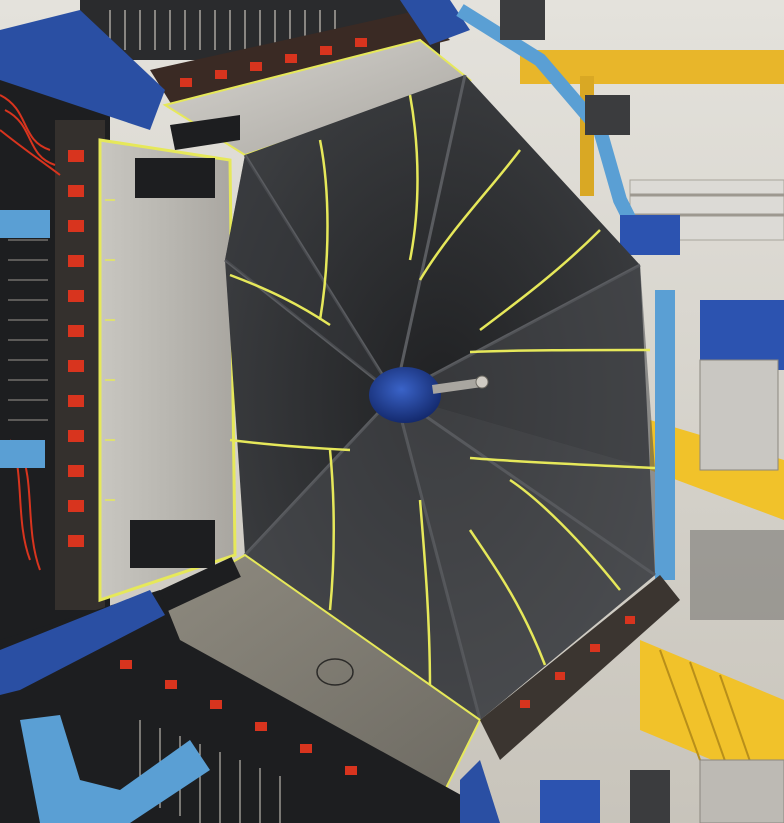 This screenshot has height=823, width=784. Describe the element at coordinates (742, 335) in the screenshot. I see `blue-platform` at that location.